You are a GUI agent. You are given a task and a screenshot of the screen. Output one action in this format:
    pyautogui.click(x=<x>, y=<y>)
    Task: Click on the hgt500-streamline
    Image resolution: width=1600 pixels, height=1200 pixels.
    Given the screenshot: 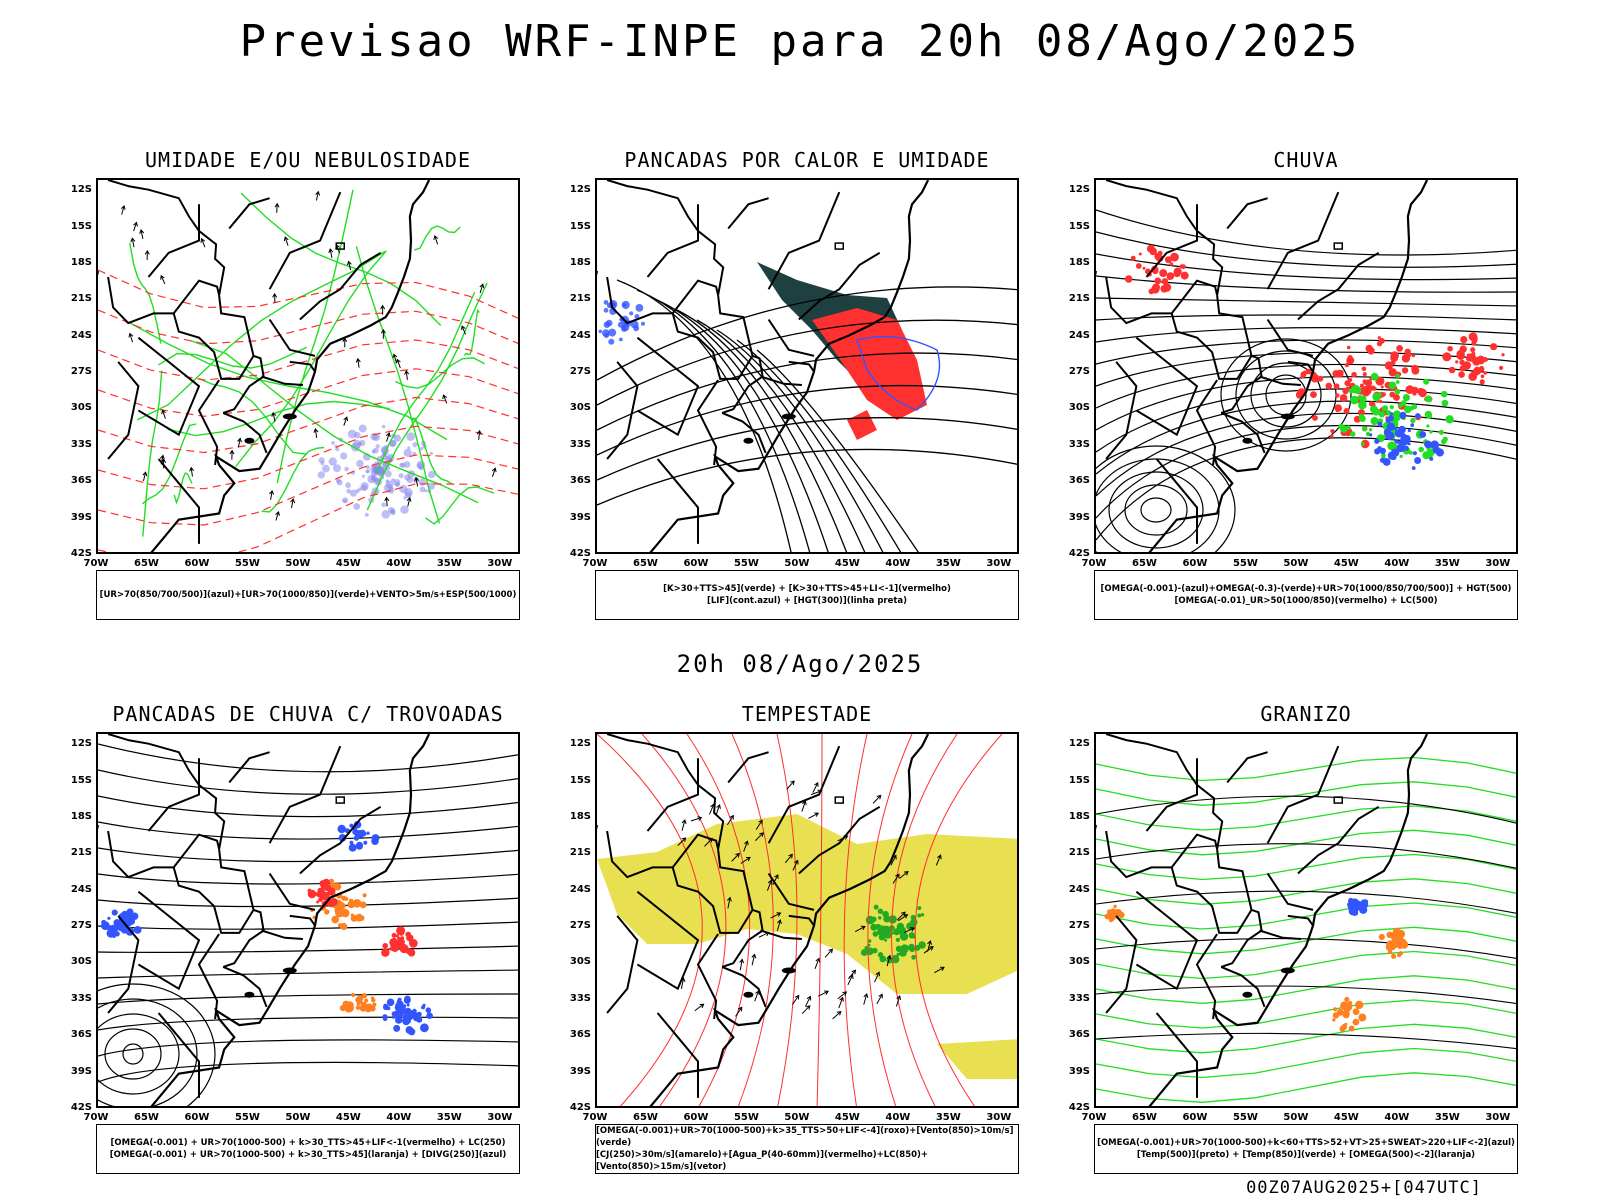 What is the action you would take?
    pyautogui.click(x=1306, y=352)
    